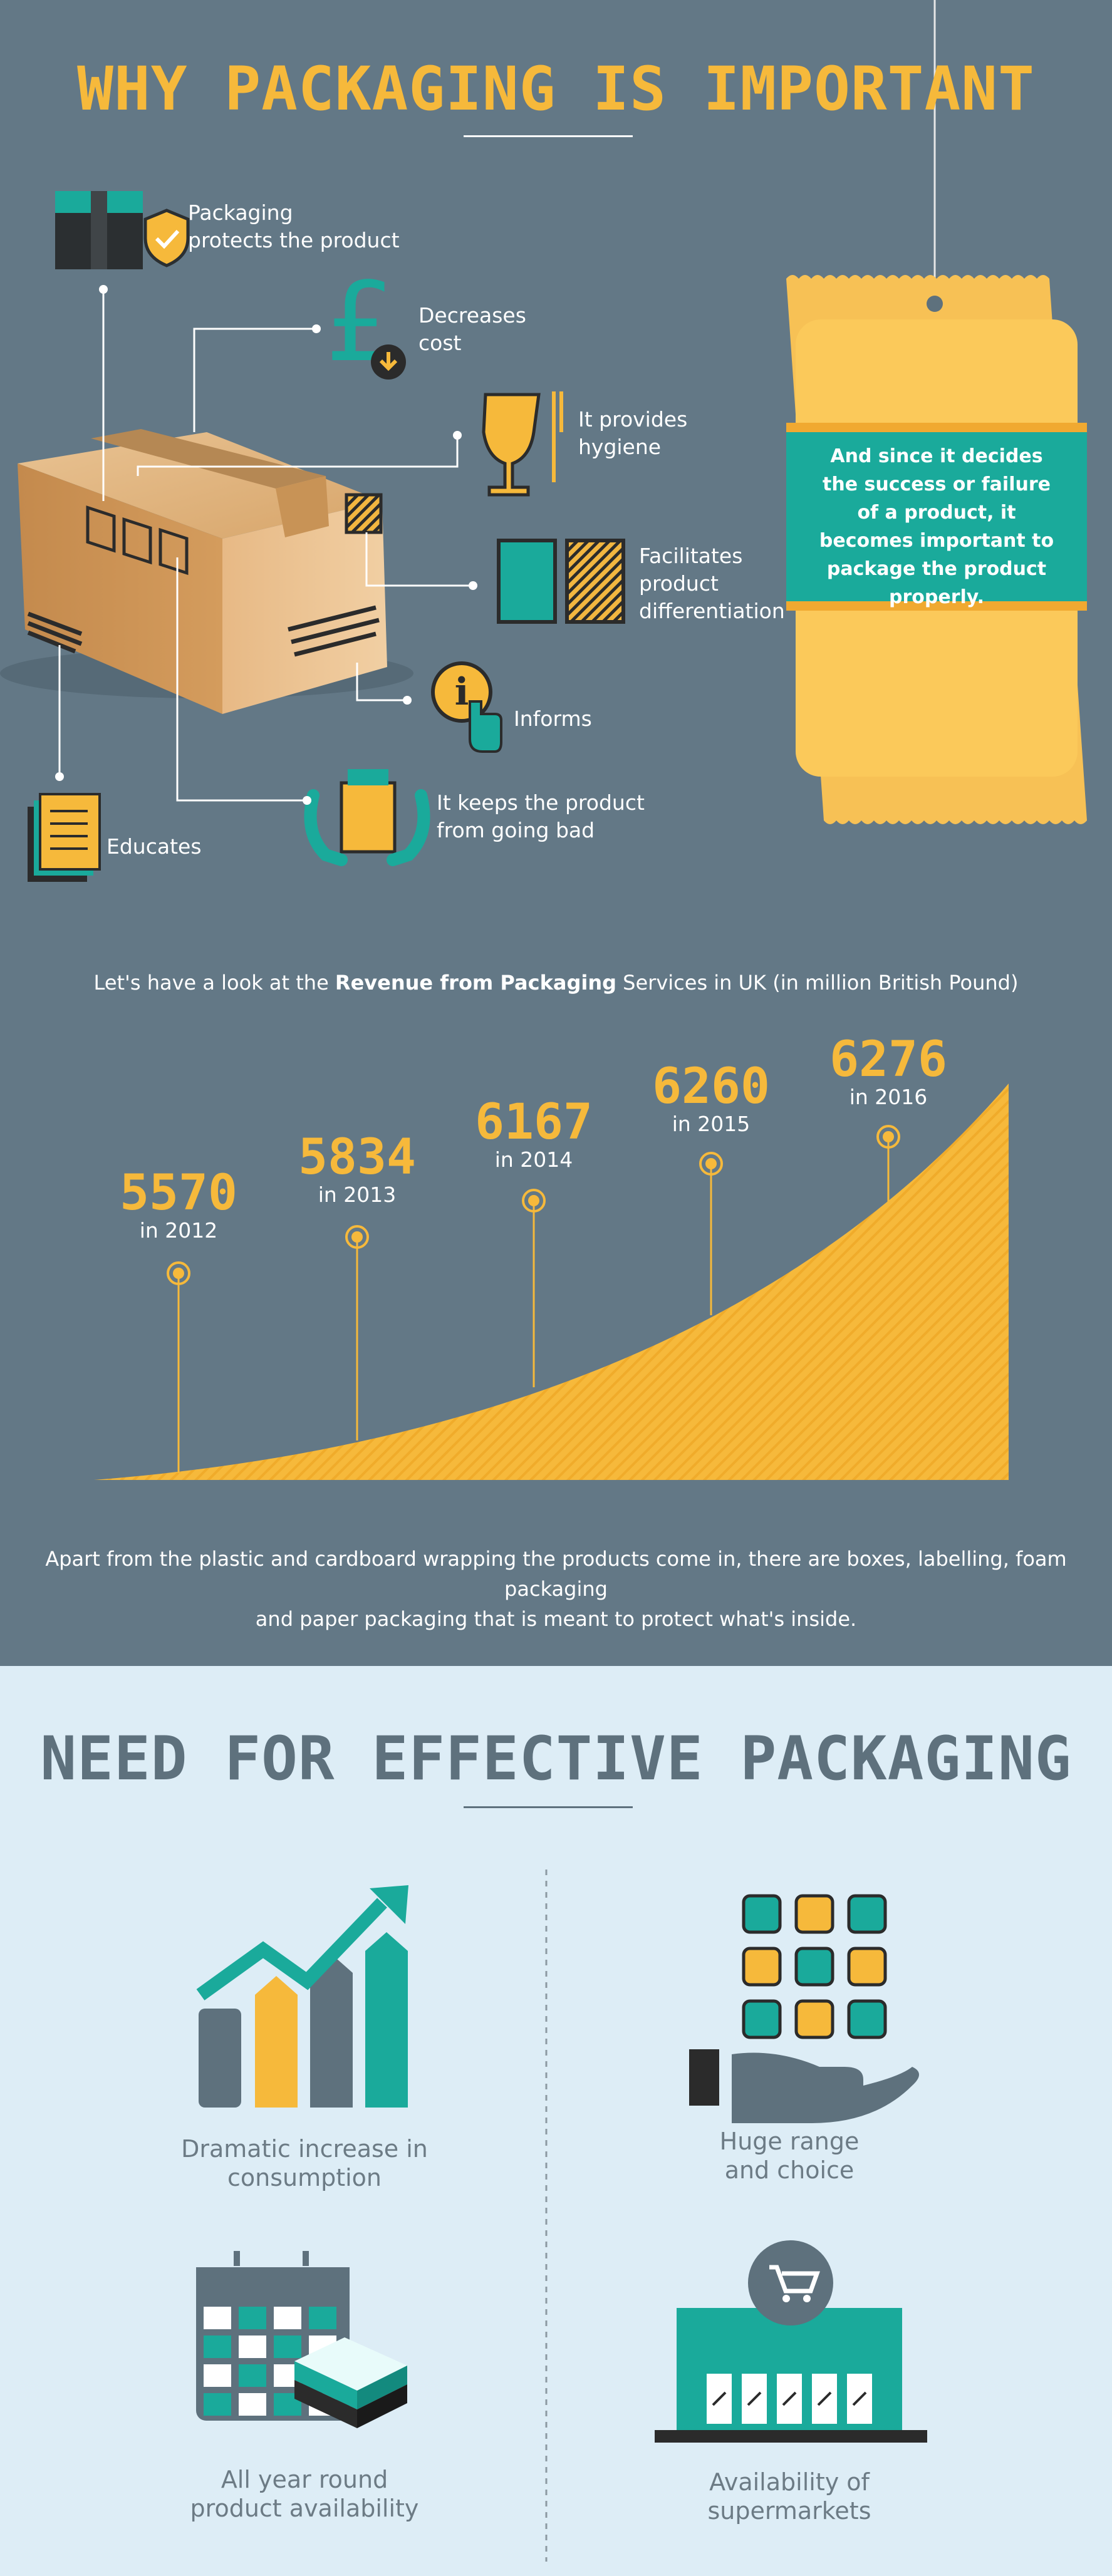  What do you see at coordinates (553, 718) in the screenshot?
I see `label-informs: Informs` at bounding box center [553, 718].